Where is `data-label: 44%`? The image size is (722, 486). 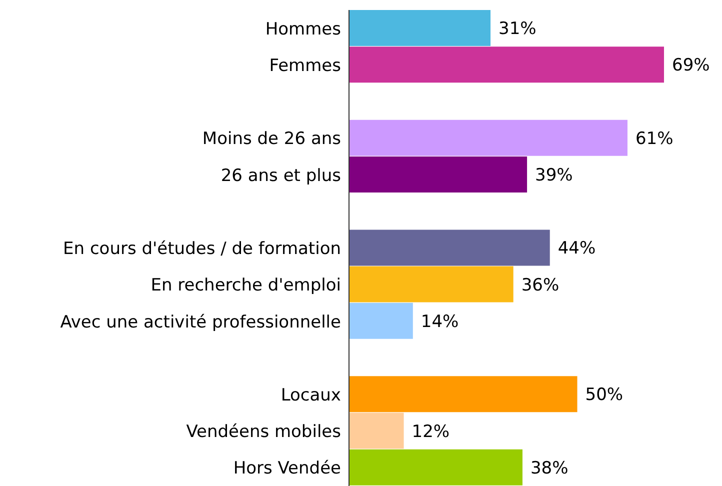 data-label: 44% is located at coordinates (577, 248).